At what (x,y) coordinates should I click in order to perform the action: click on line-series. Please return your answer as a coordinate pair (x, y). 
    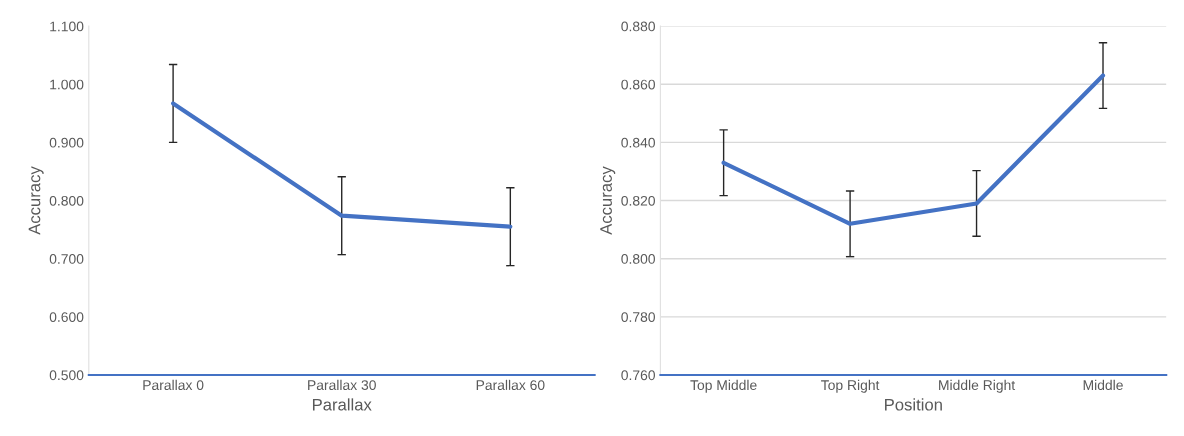
    Looking at the image, I should click on (913, 149).